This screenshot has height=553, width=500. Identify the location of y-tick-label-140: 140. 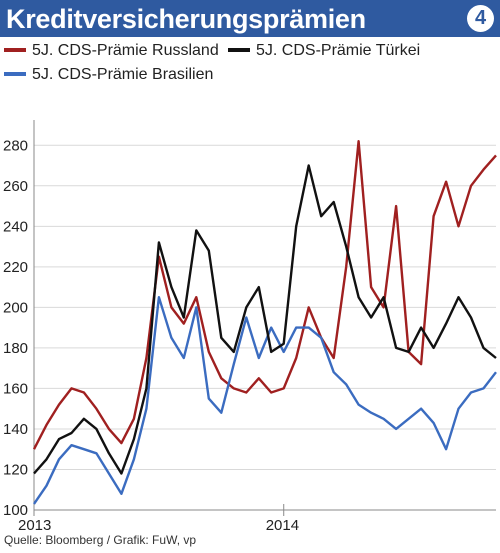
(15, 429).